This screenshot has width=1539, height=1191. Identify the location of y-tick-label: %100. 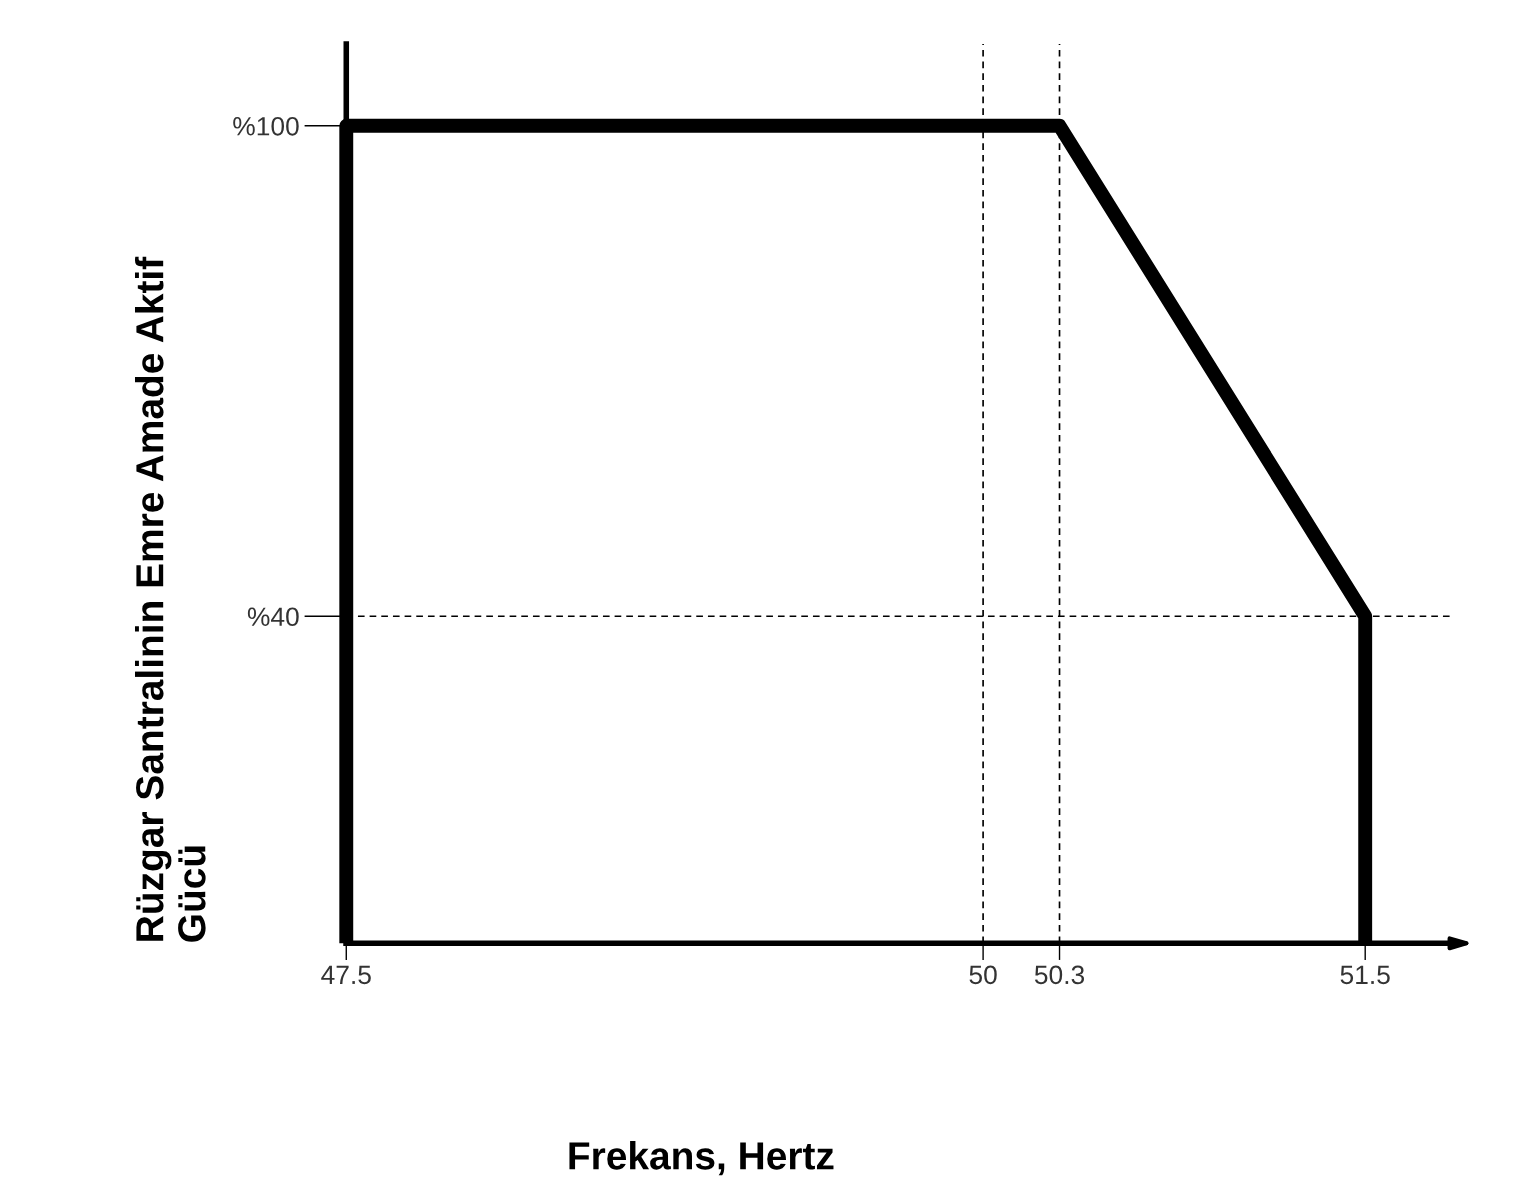
(266, 126).